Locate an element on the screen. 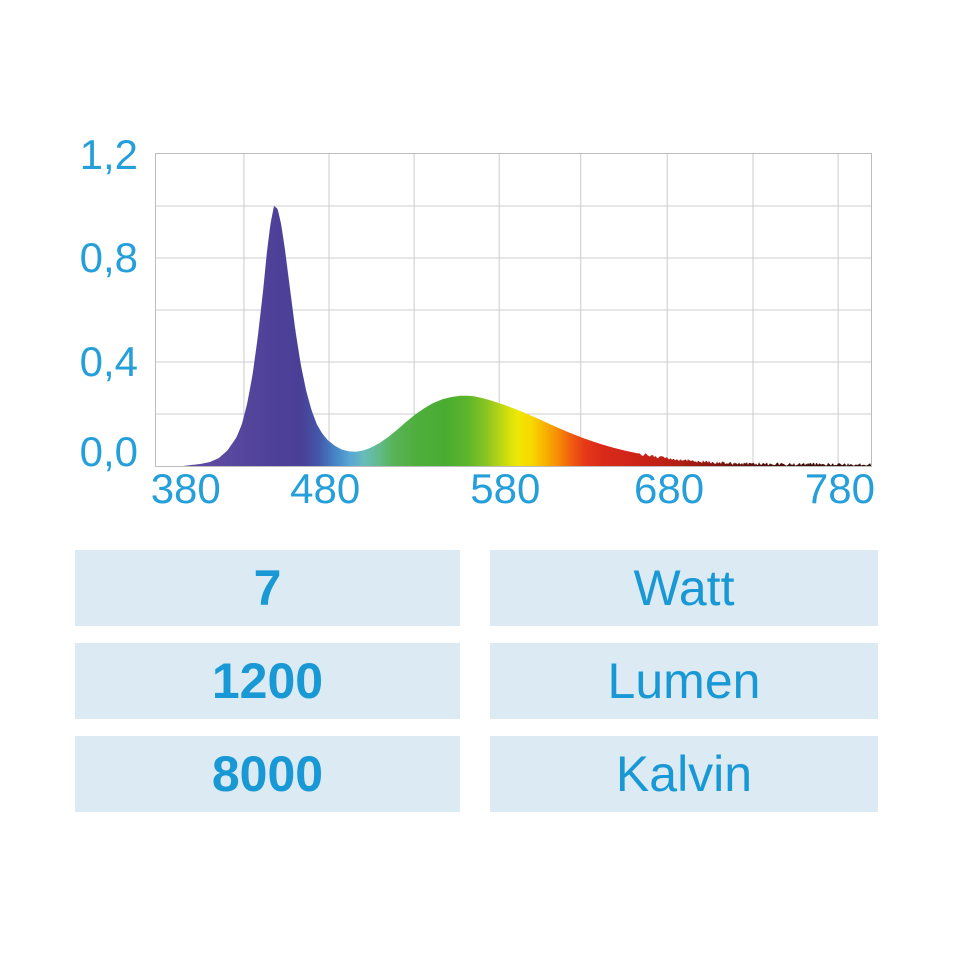 The image size is (960, 960). y-tick-label: 1,2 is located at coordinates (108, 154).